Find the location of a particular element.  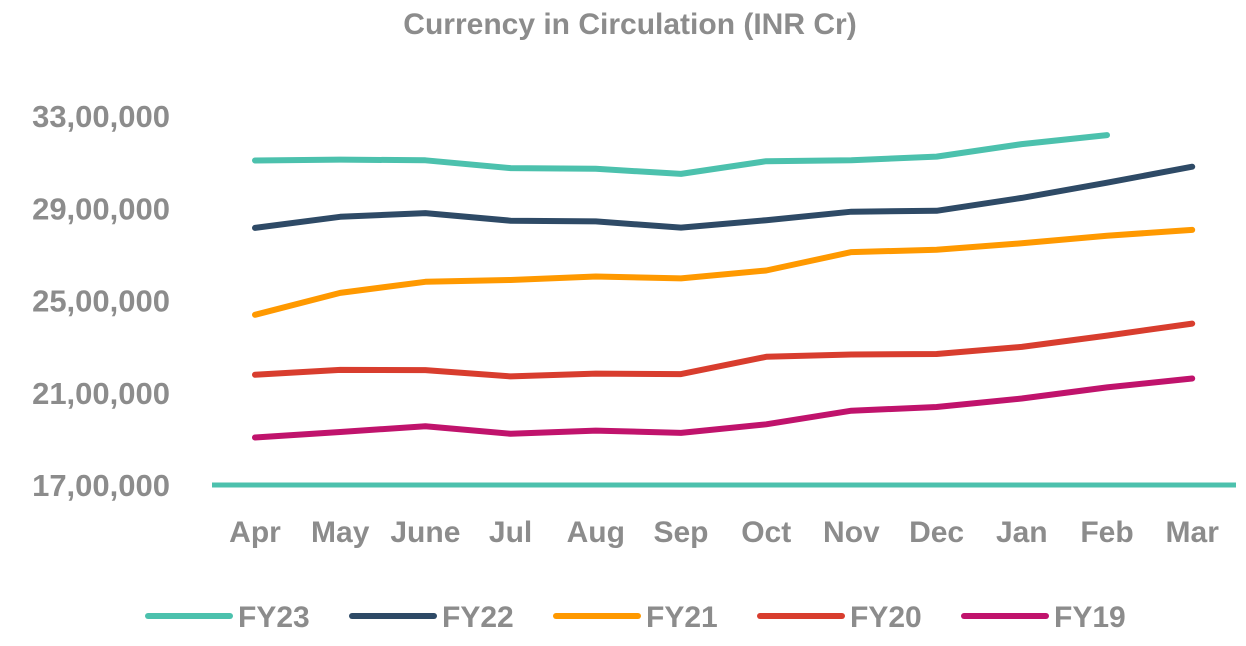

legend-label-fy20: FY20 is located at coordinates (886, 617).